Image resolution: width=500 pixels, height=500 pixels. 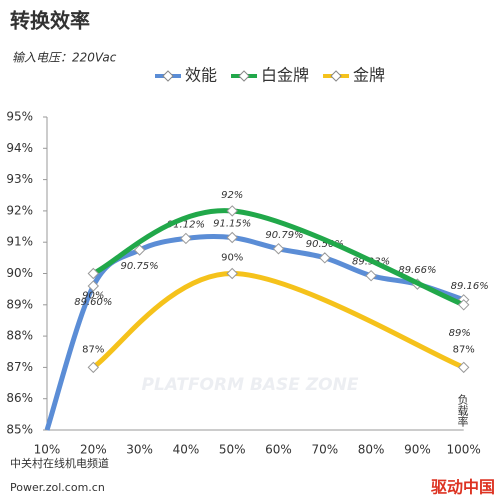 What do you see at coordinates (19, 367) in the screenshot?
I see `y-tick-label: 87%` at bounding box center [19, 367].